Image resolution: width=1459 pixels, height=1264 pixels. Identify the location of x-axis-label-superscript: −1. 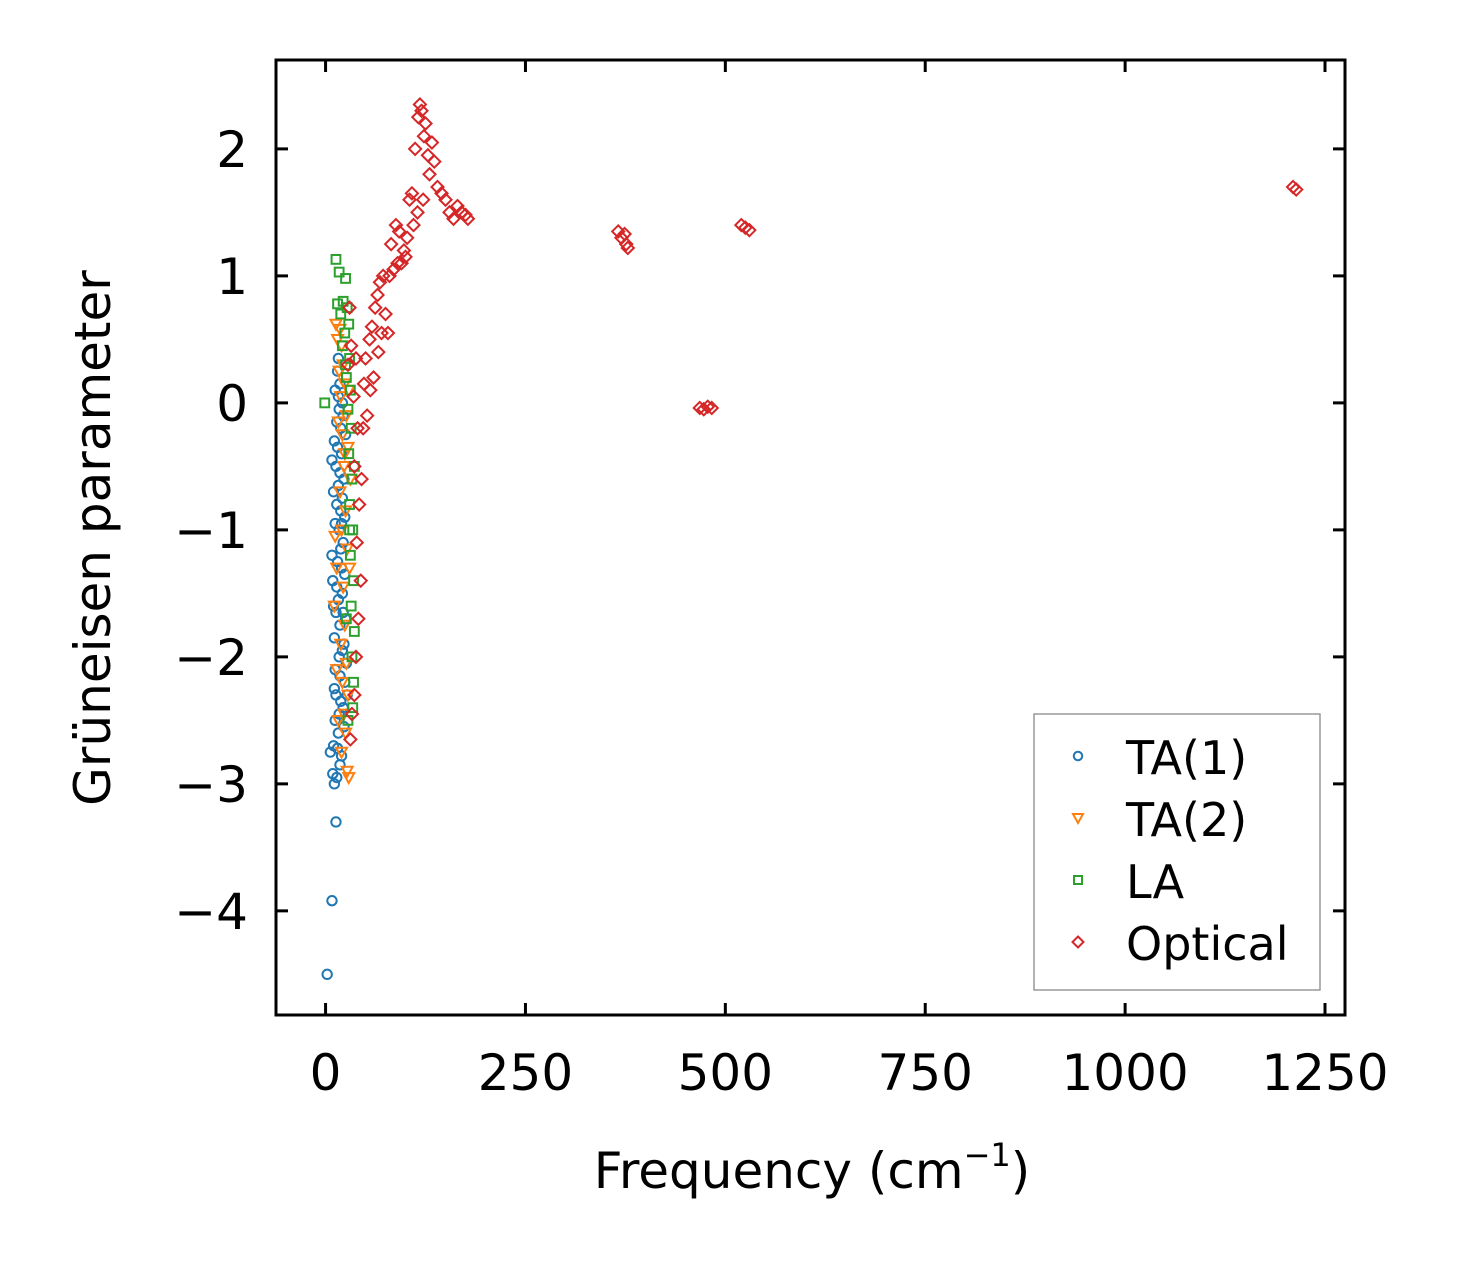
(987, 1155).